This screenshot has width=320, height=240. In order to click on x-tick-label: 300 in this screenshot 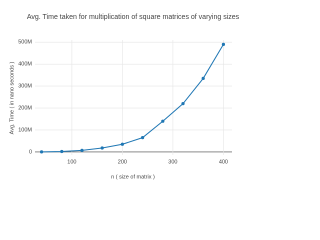, I will do `click(172, 162)`.